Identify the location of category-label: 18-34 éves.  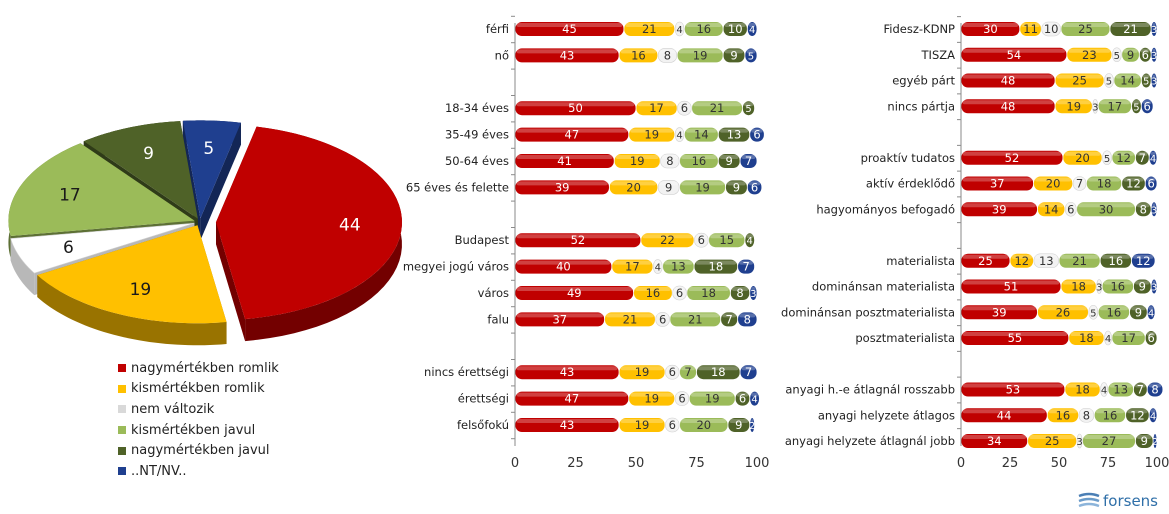
(477, 108).